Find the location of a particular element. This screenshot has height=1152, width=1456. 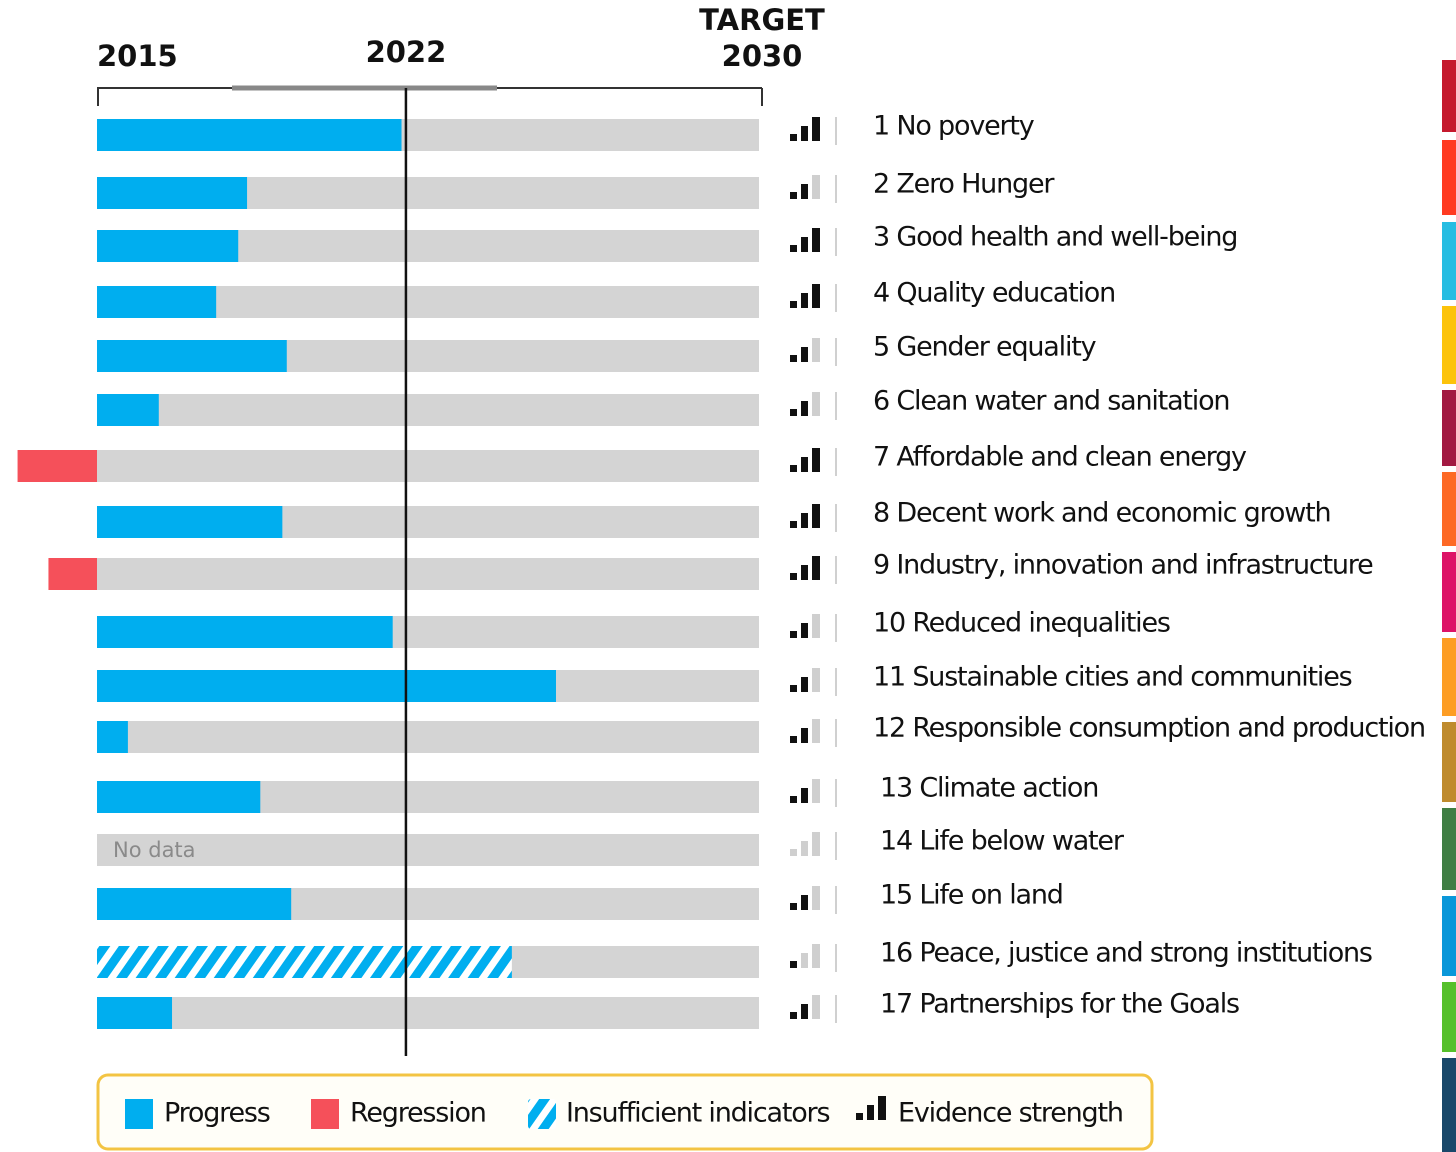

no-data-label: No data is located at coordinates (154, 850).